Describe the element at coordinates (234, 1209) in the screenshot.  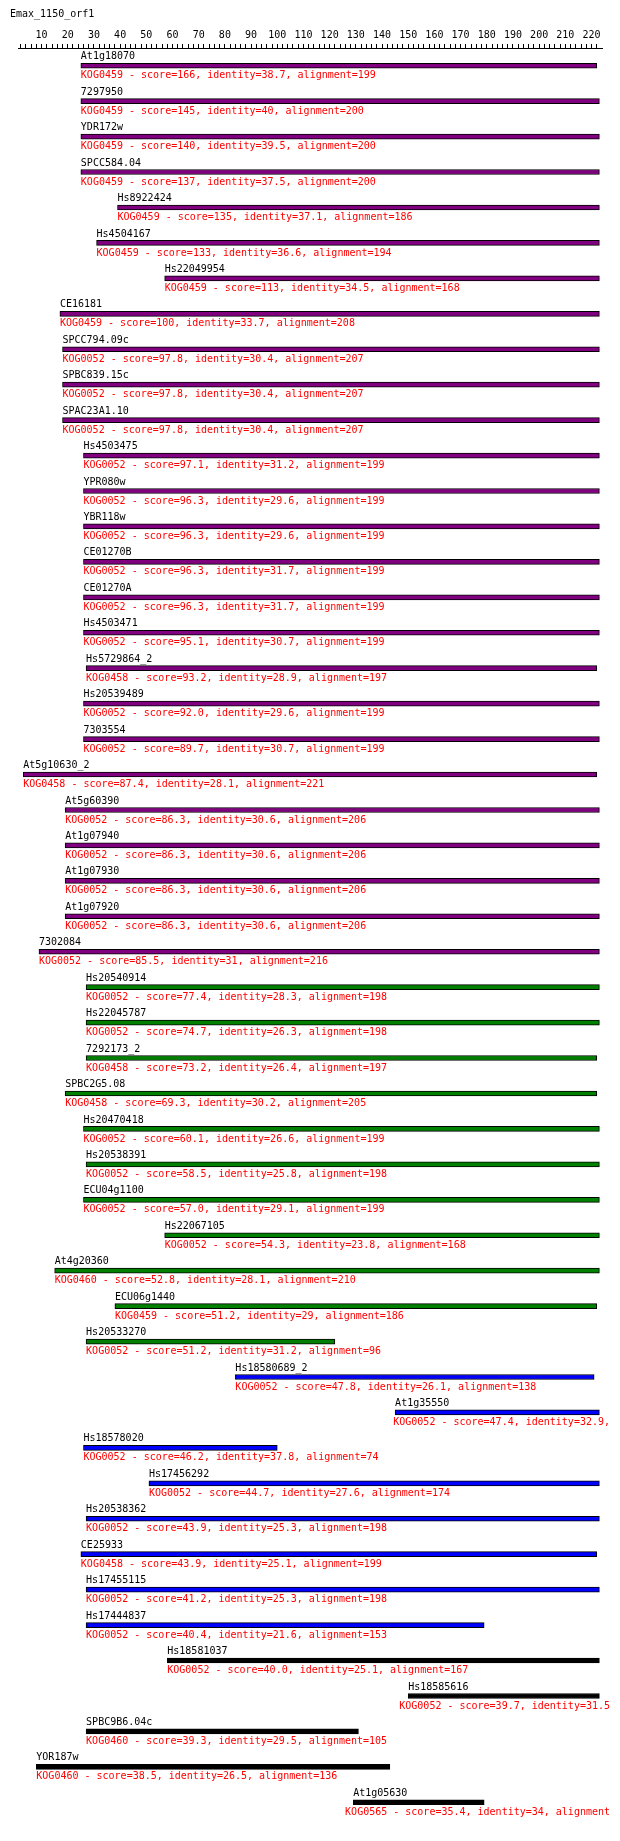
I see `annotation: KOG0052 - score=57.0, identity=29.1, alignment=199` at that location.